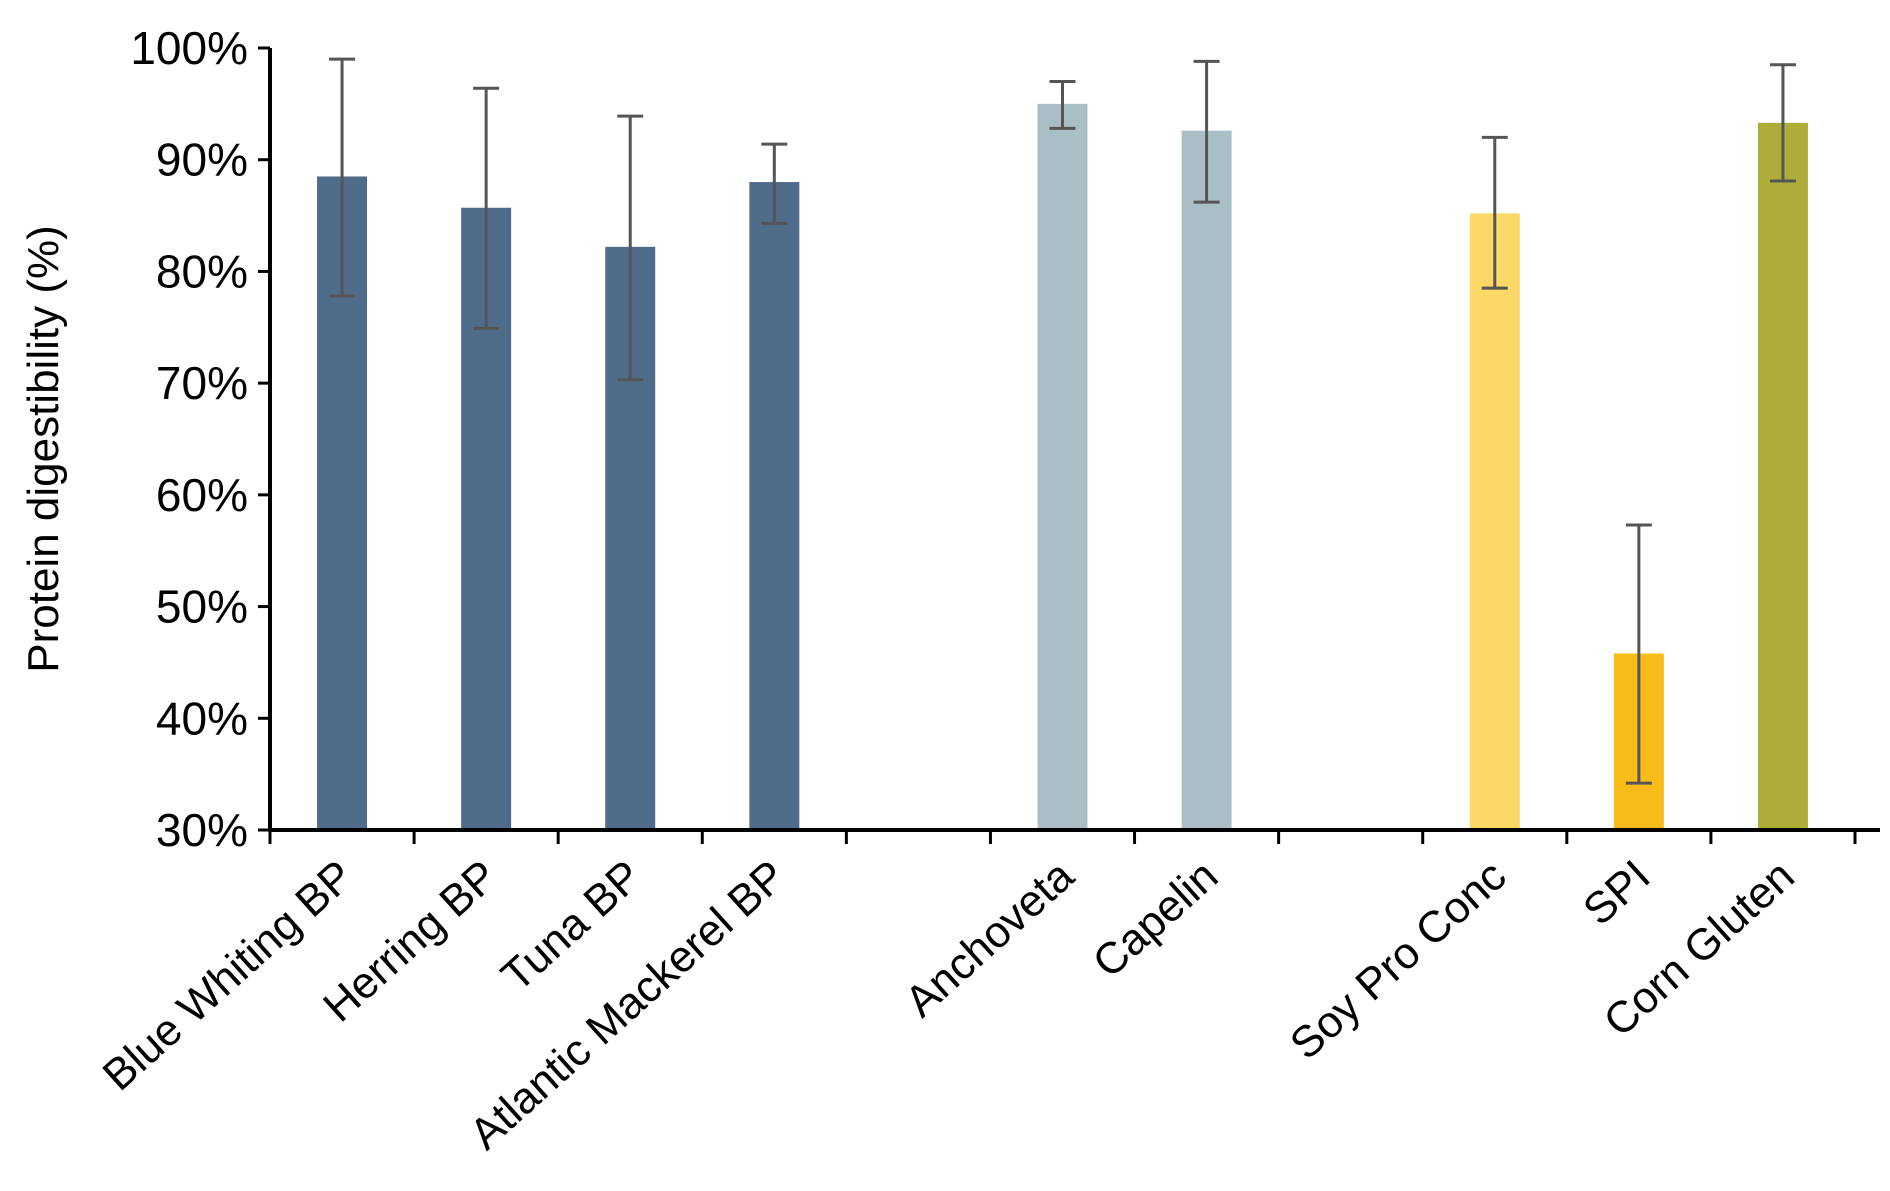 The image size is (1890, 1191). I want to click on y-tick-label: 40%, so click(202, 718).